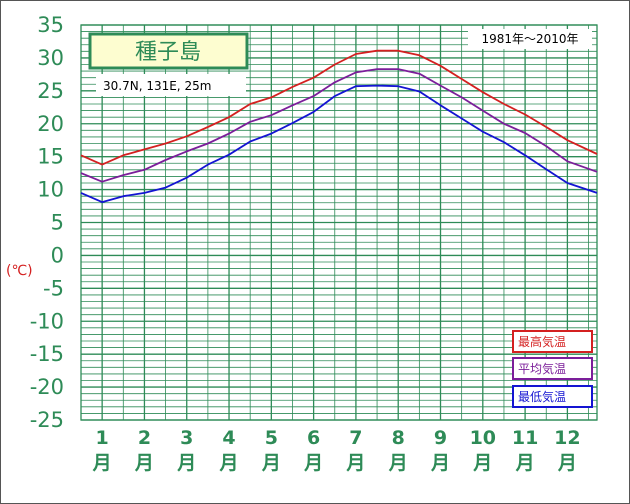  What do you see at coordinates (50, 58) in the screenshot?
I see `y-tick-label: 30` at bounding box center [50, 58].